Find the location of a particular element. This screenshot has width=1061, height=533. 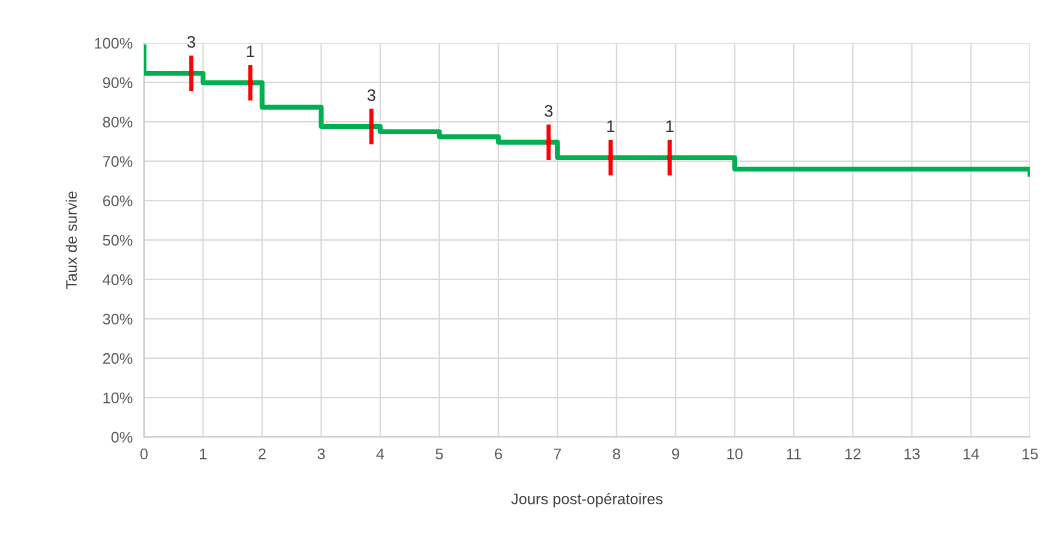

x-axis-title: Jours post-opératoires is located at coordinates (587, 500).